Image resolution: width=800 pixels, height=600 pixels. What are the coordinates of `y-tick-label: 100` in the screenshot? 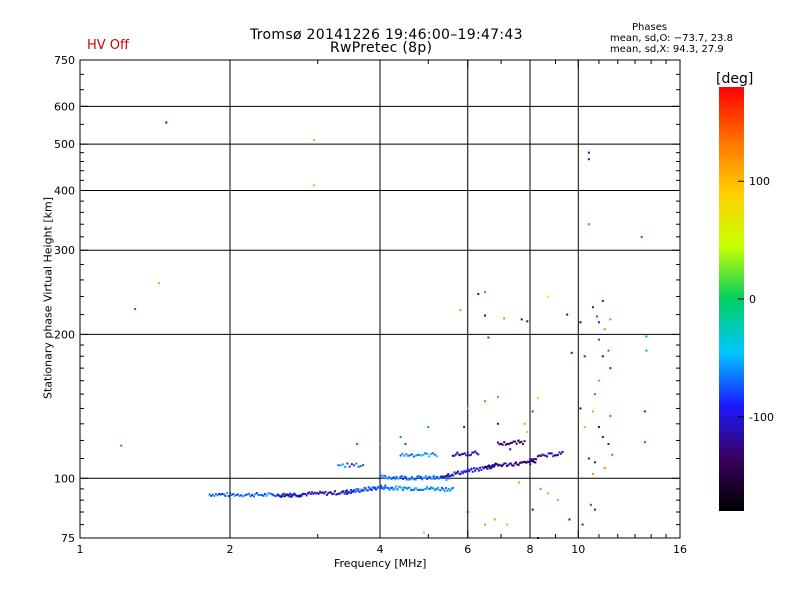 It's located at (64, 478).